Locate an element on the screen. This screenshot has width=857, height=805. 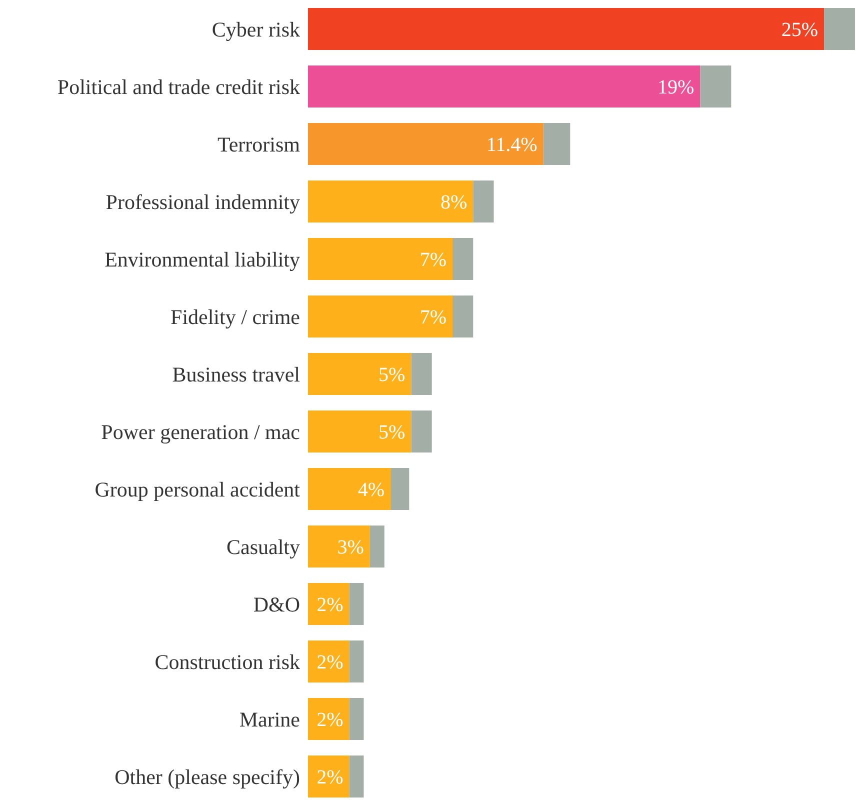
data-label: 25% is located at coordinates (799, 30).